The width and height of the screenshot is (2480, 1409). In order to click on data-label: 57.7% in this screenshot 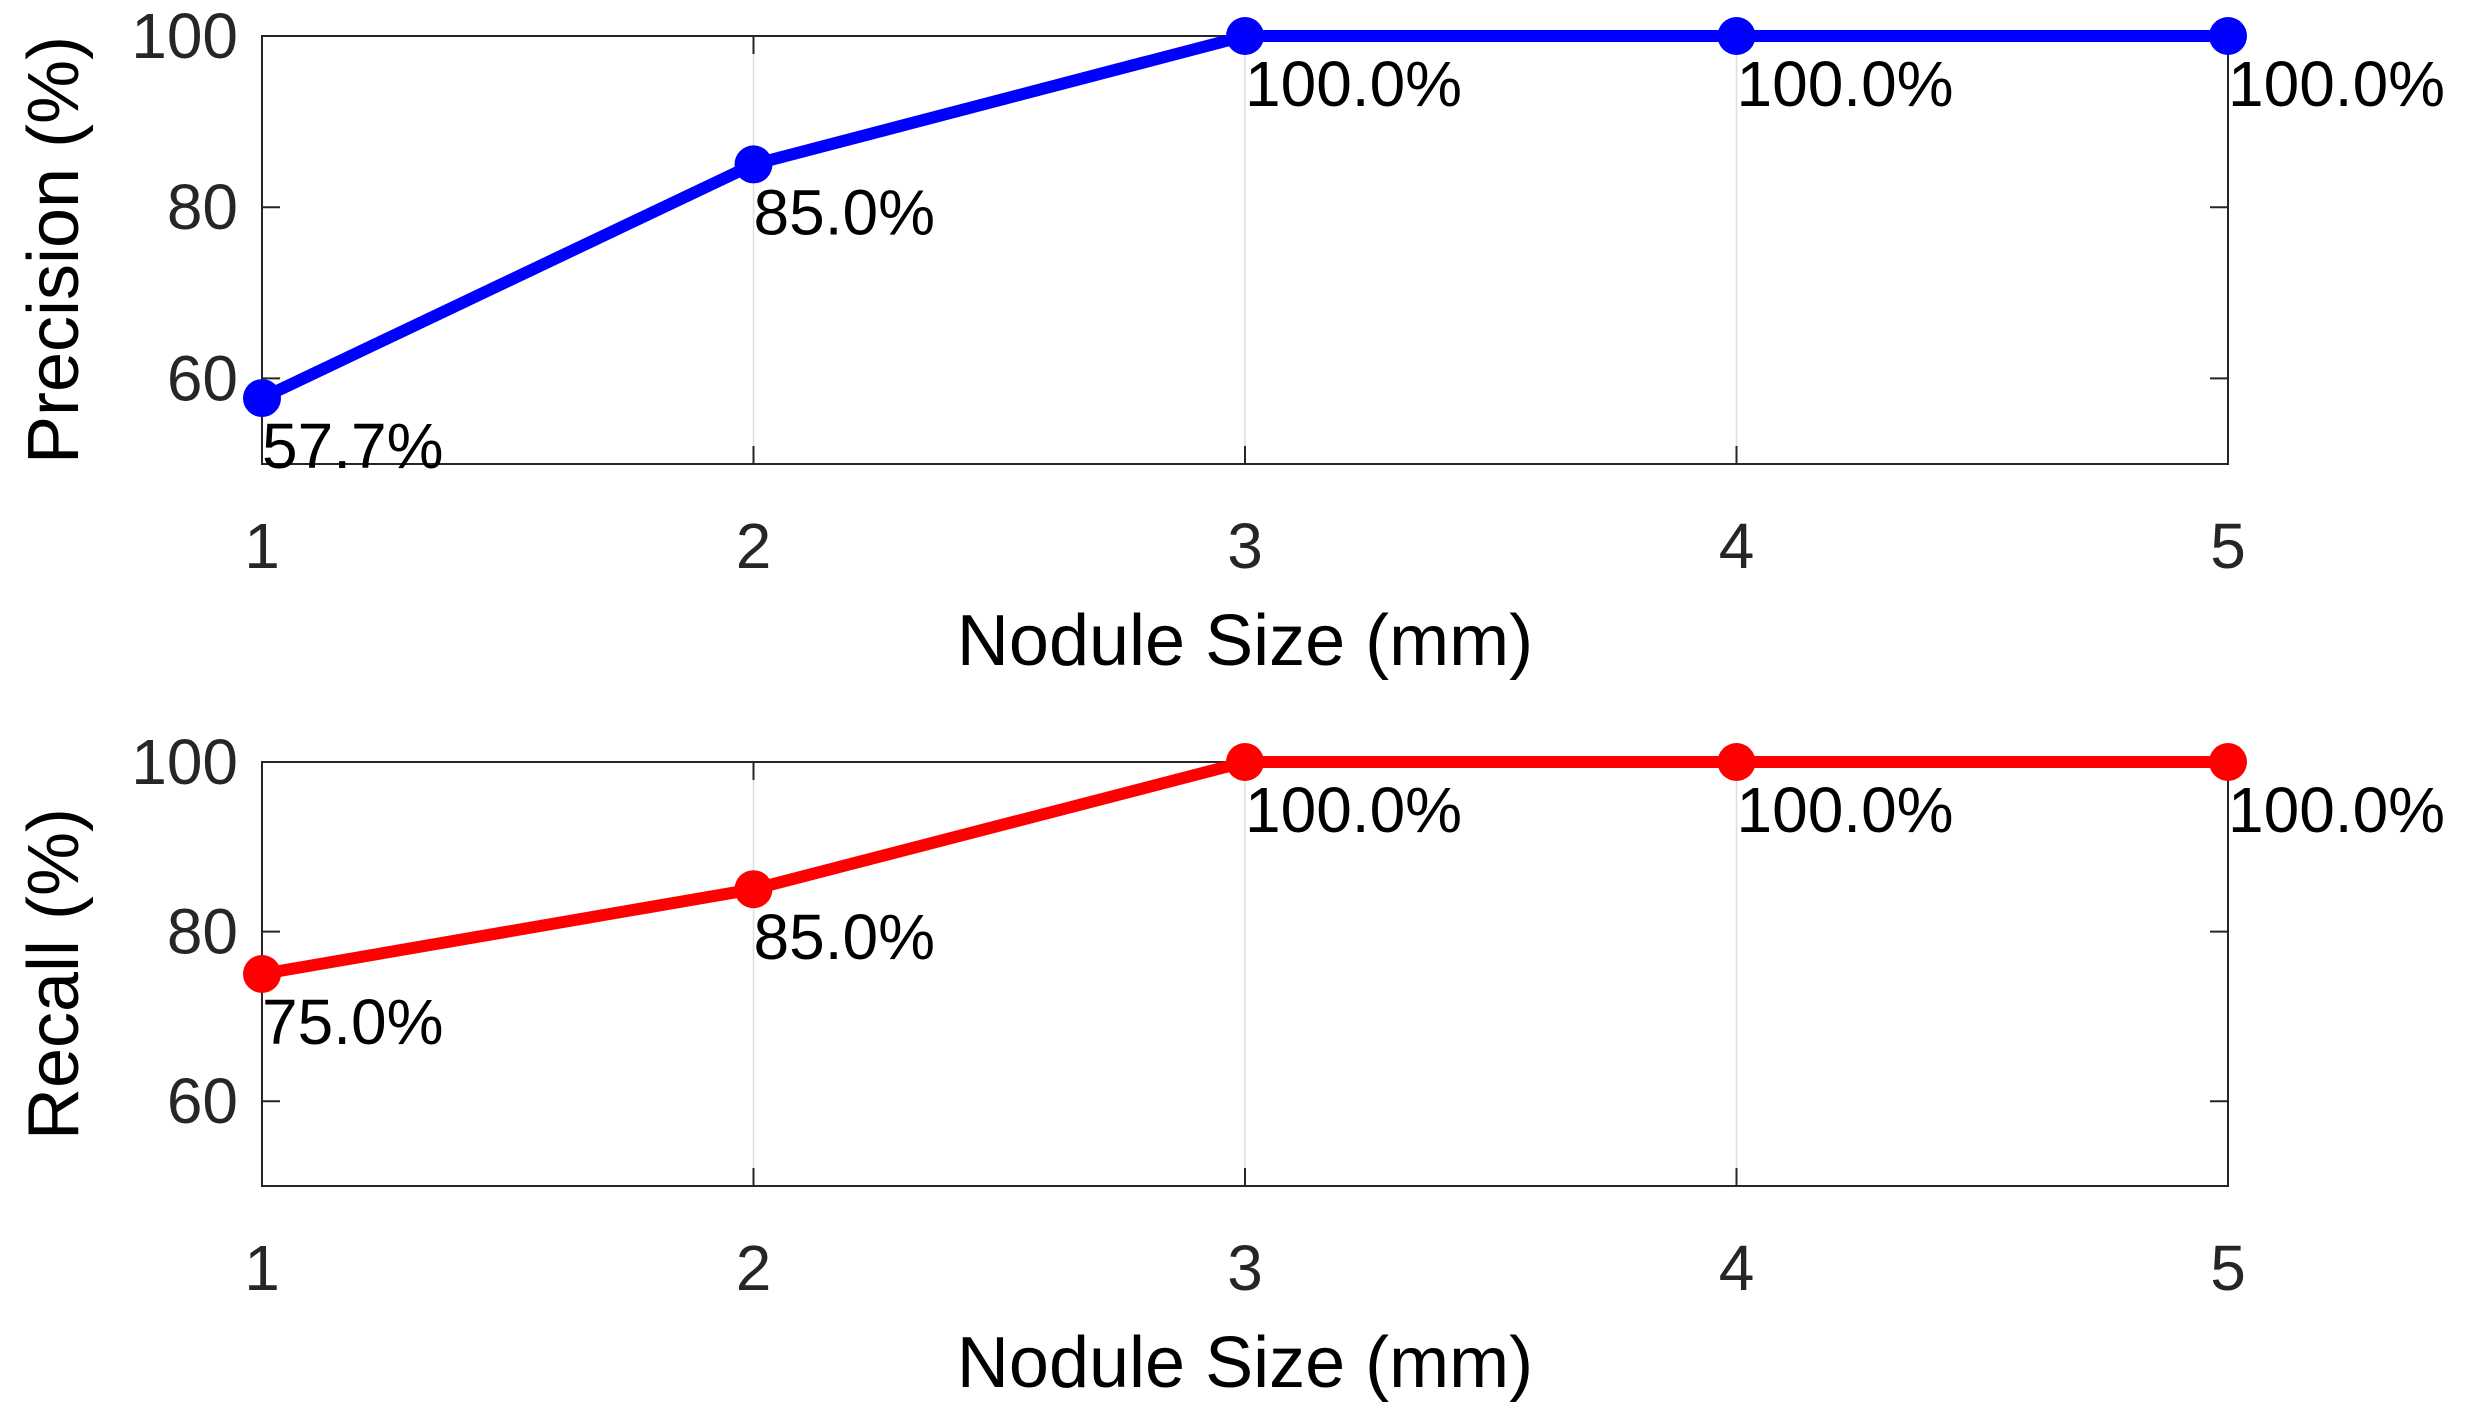, I will do `click(352, 446)`.